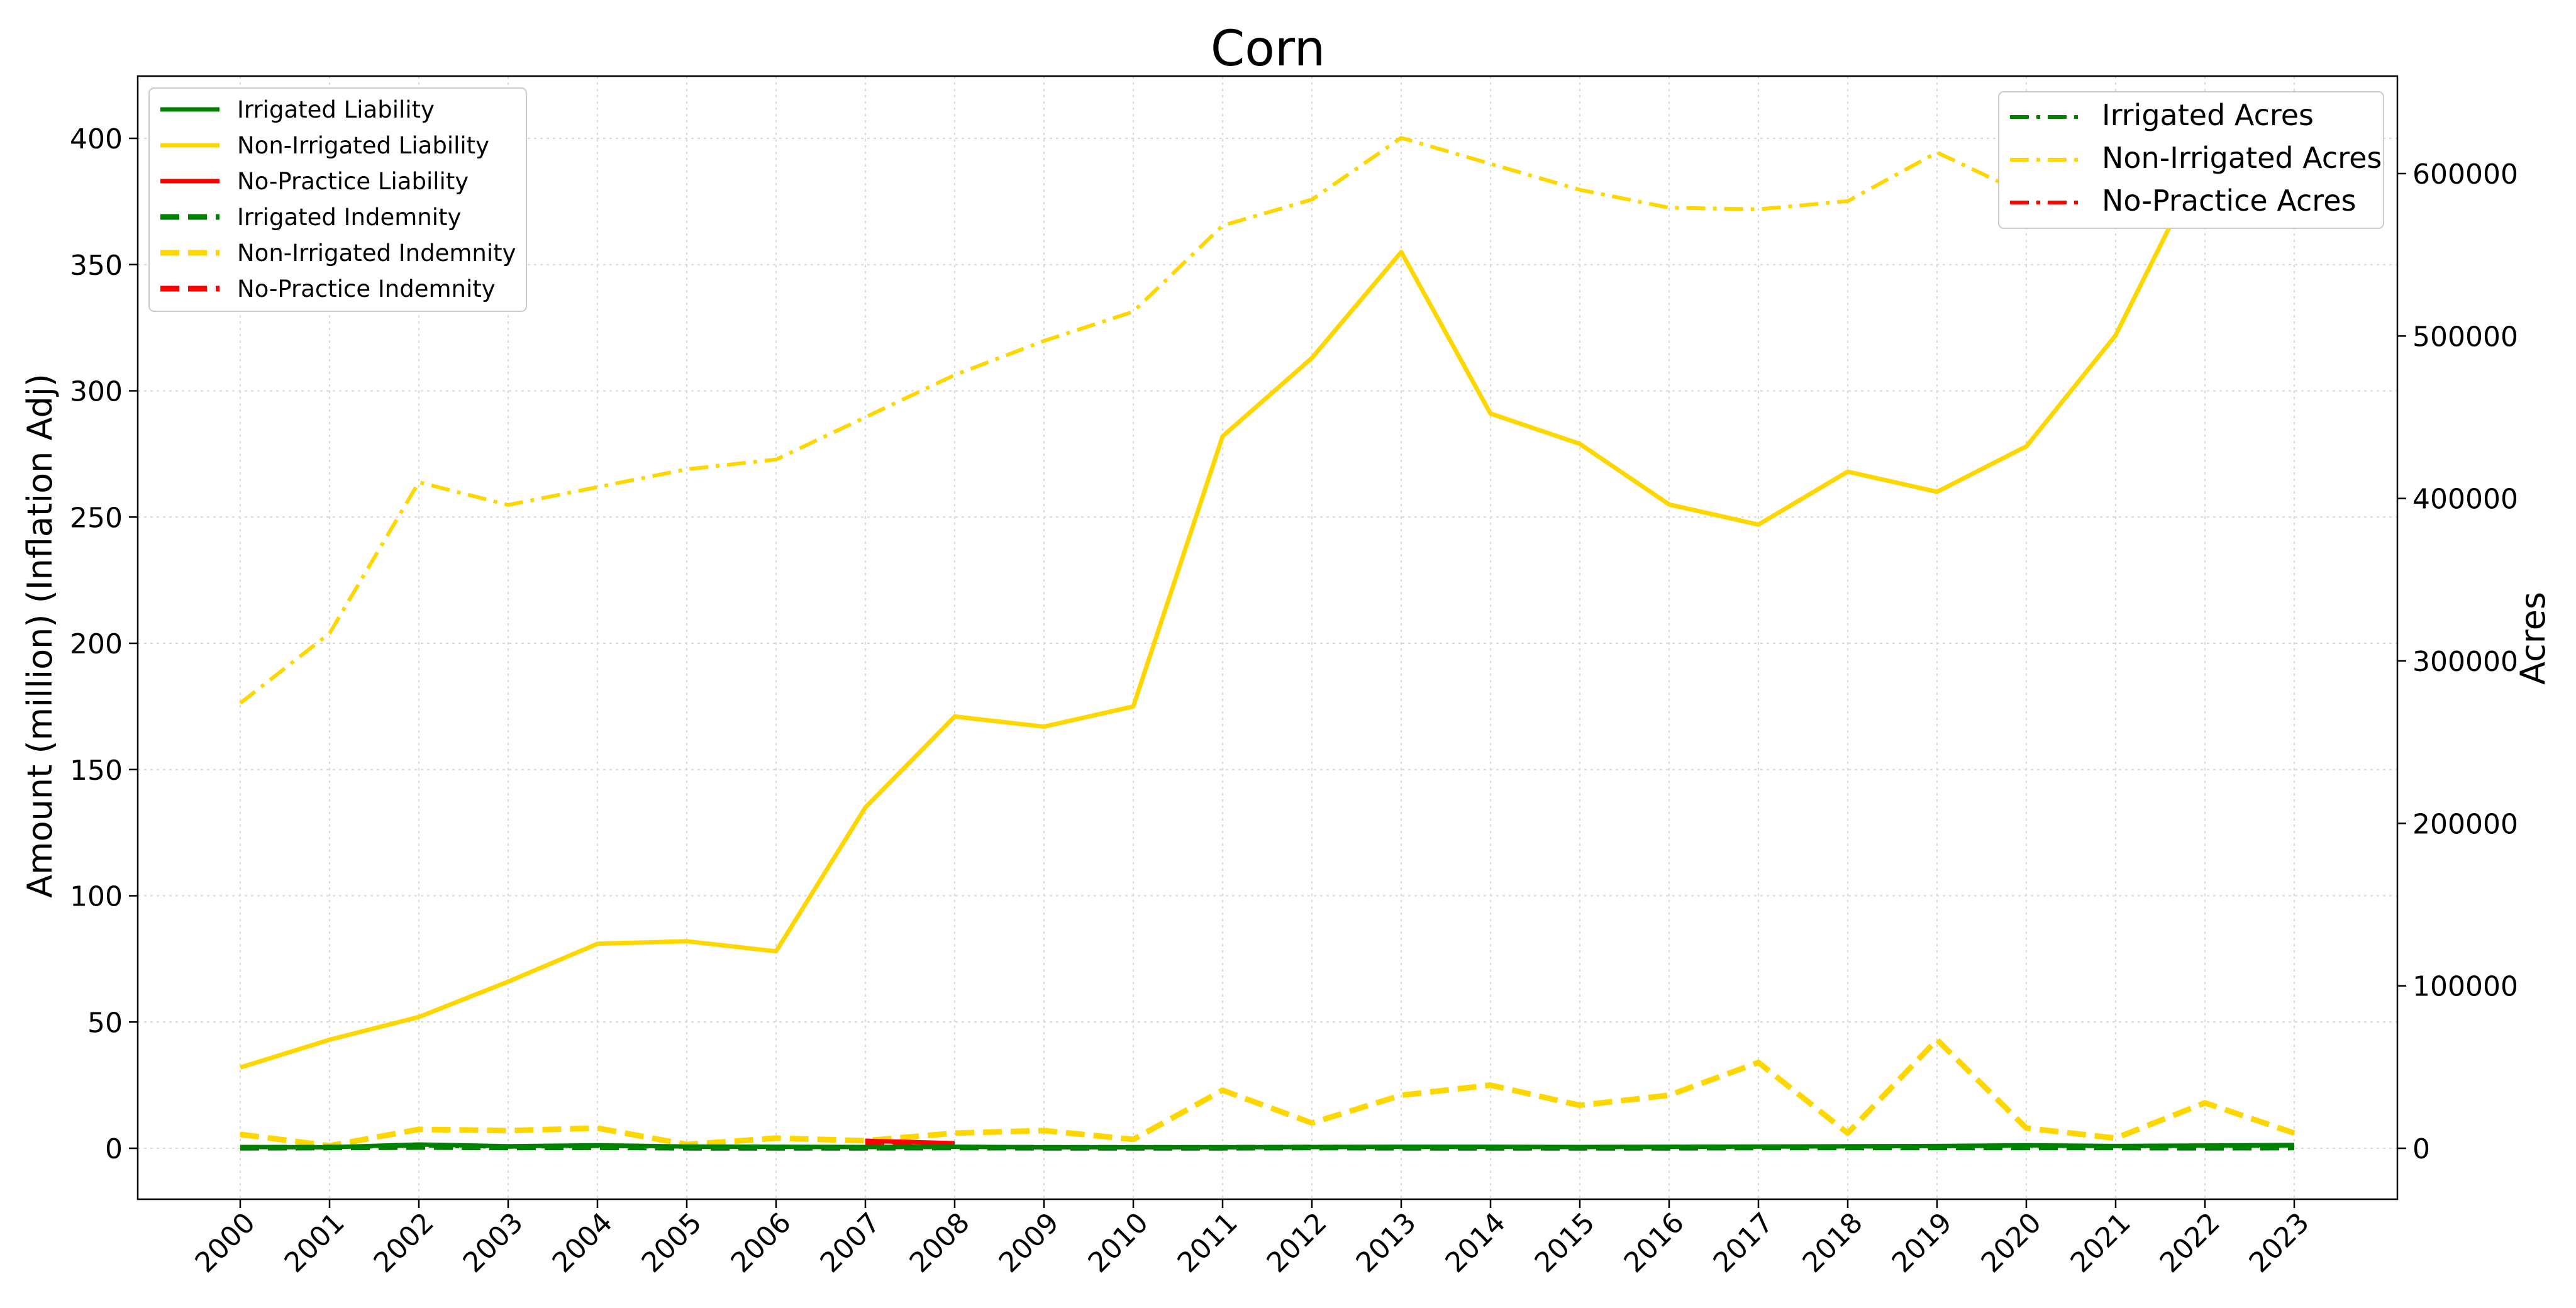  What do you see at coordinates (2533, 638) in the screenshot?
I see `y2-axis-label: Acres` at bounding box center [2533, 638].